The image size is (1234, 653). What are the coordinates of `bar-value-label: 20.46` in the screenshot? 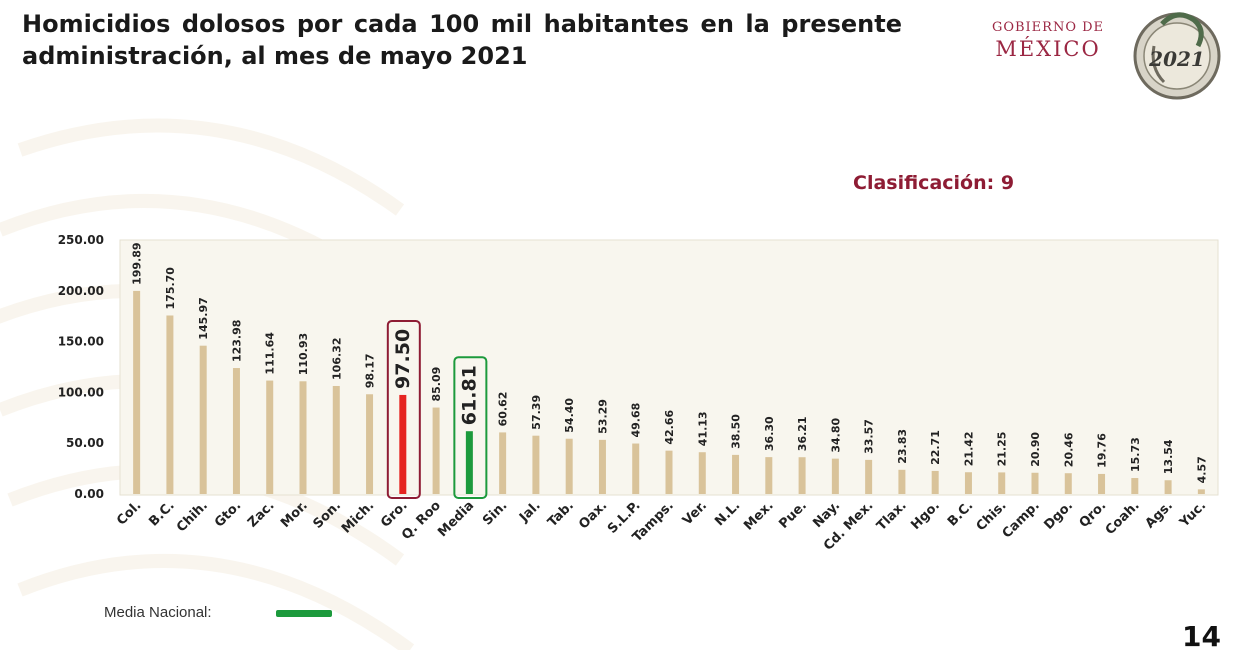 It's located at (1068, 449).